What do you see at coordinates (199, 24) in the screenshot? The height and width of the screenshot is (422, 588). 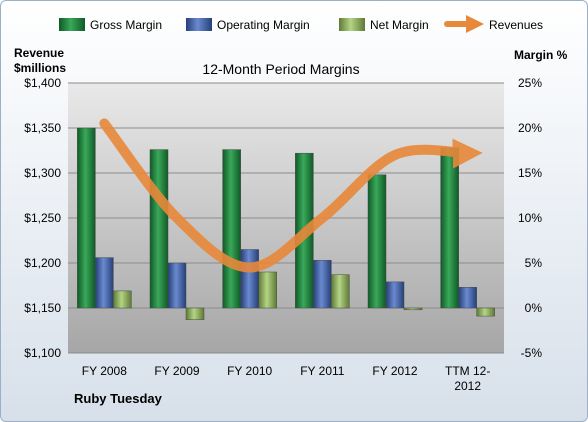 I see `legend-operating-margin-swatch` at bounding box center [199, 24].